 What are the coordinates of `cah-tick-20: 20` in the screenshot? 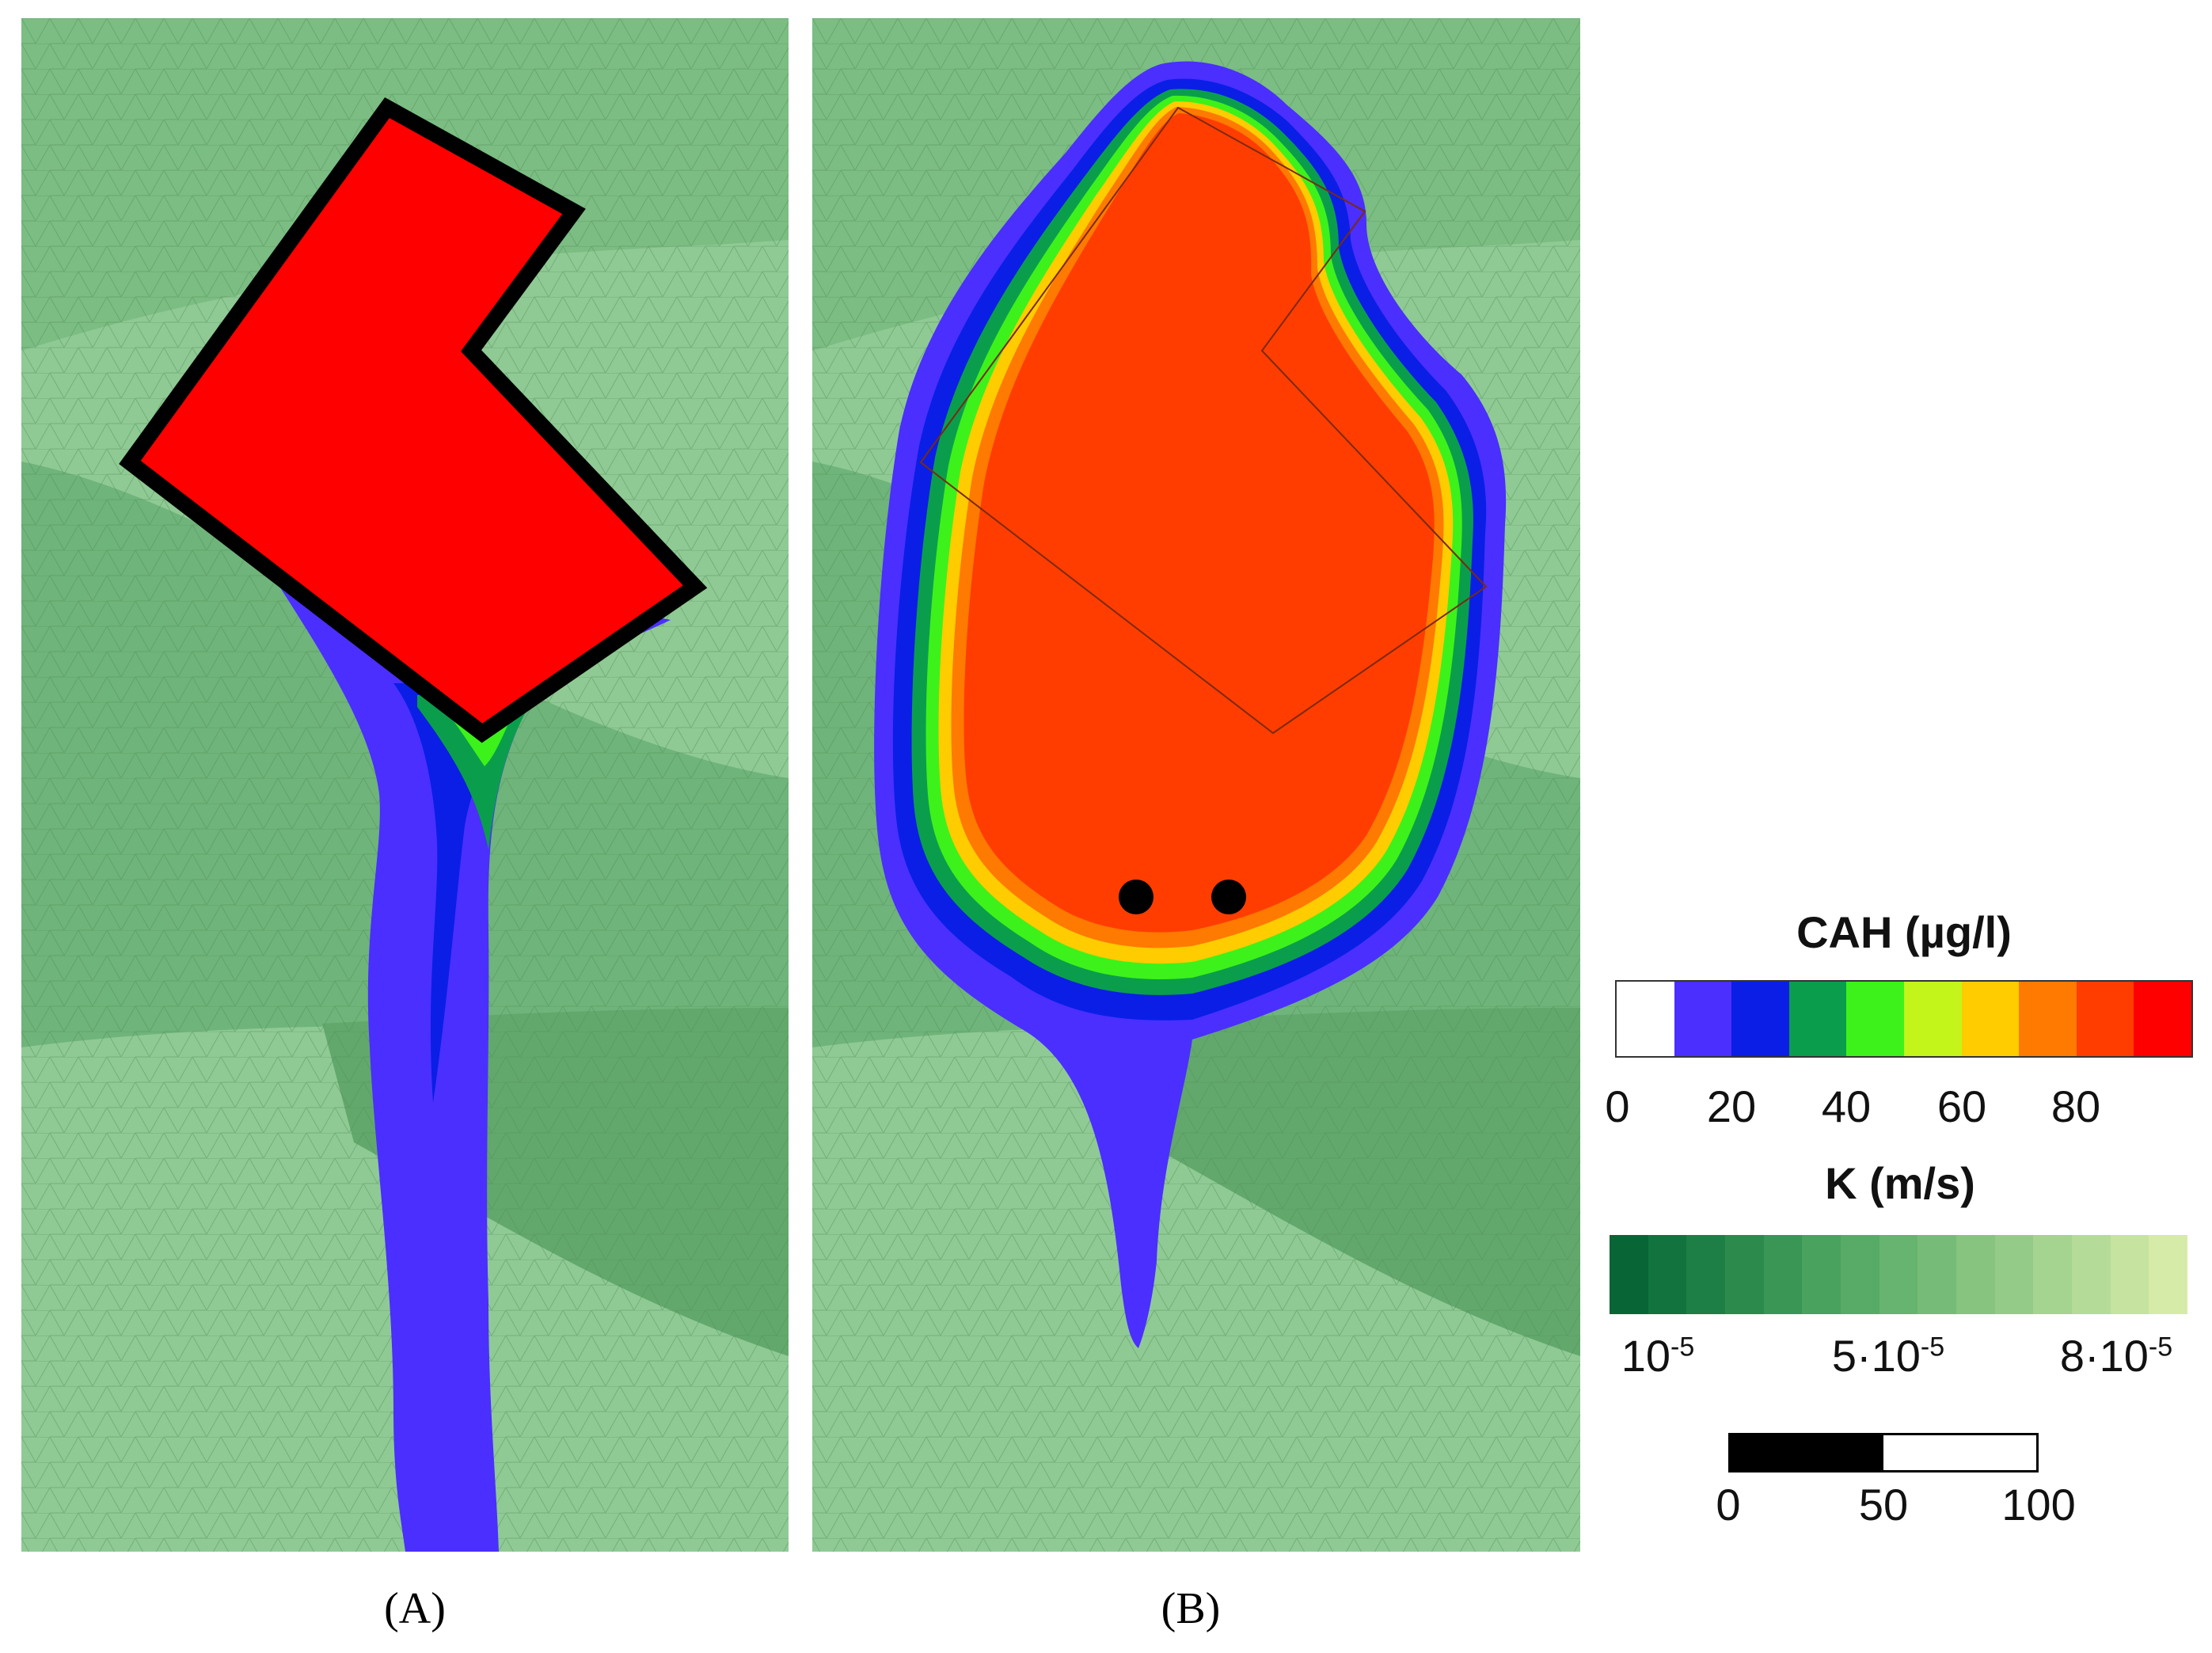 It's located at (1731, 1106).